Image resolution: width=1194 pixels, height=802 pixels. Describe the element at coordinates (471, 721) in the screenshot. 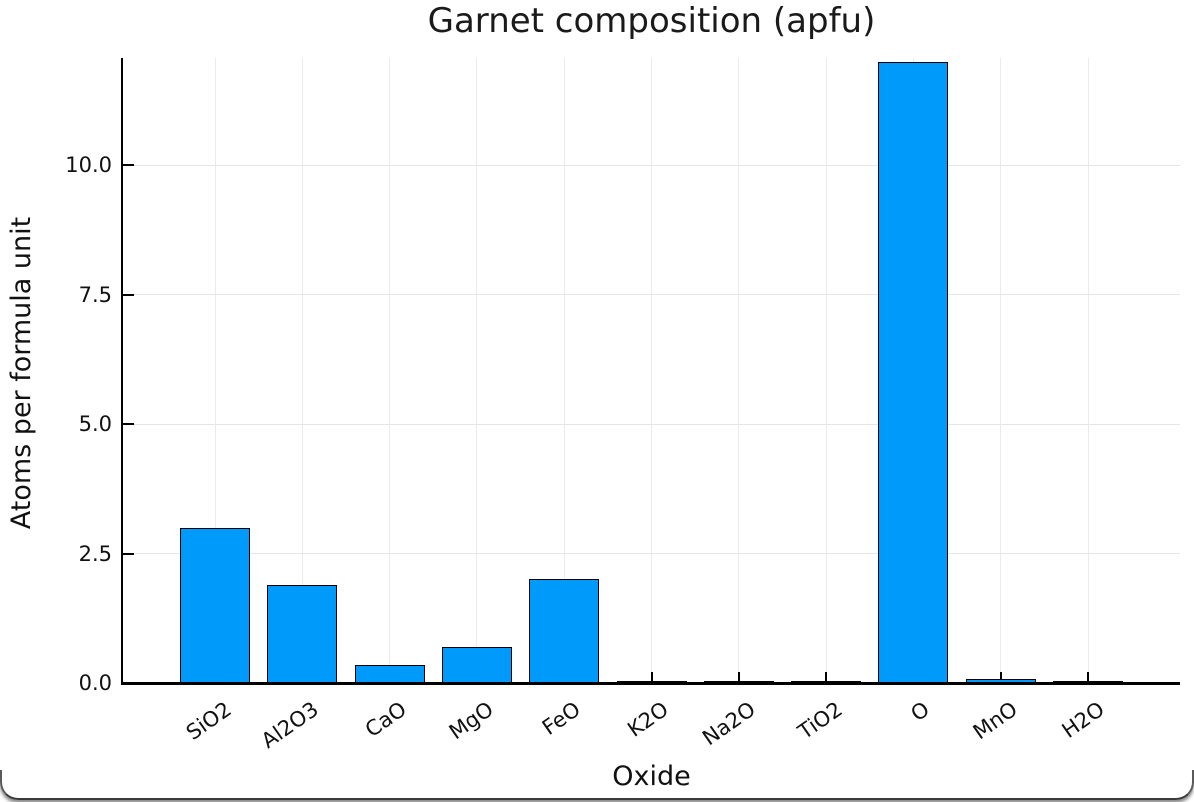

I see `x-tick-label: MgO` at that location.